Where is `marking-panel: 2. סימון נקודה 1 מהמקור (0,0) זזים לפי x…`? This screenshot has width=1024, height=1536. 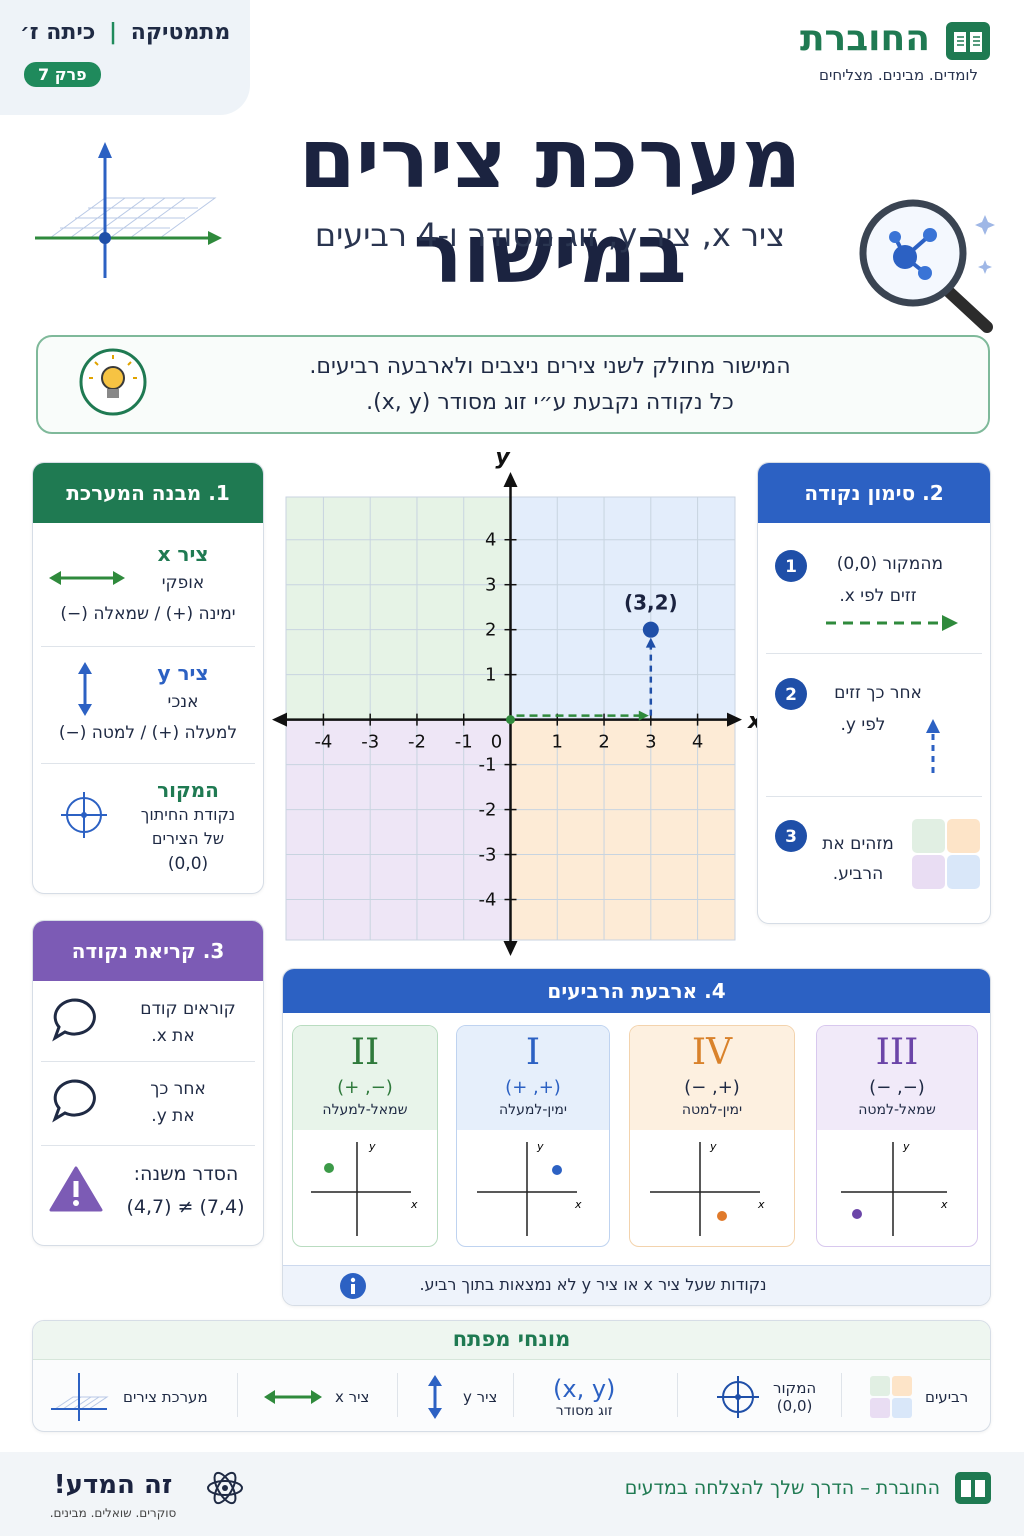
marking-panel: 2. סימון נקודה 1 מהמקור (0,0) זזים לפי x… is located at coordinates (874, 693).